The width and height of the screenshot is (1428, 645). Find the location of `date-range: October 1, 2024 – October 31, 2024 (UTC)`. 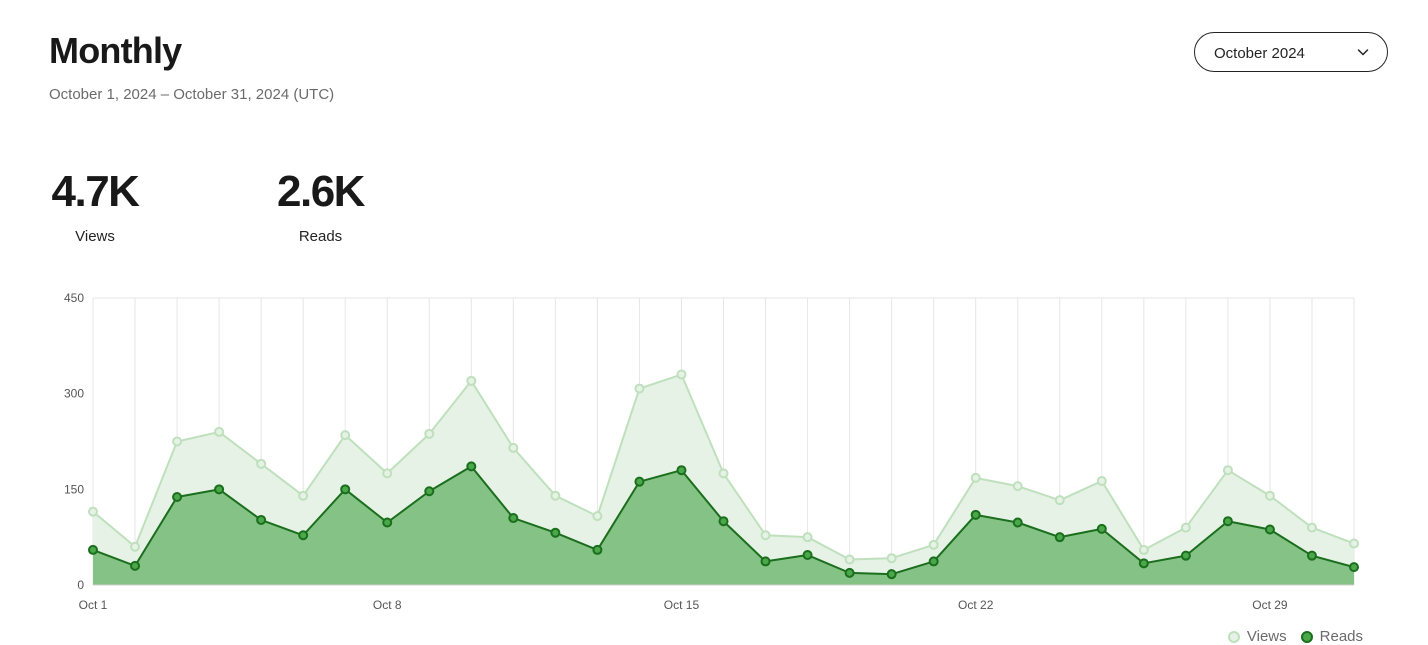

date-range: October 1, 2024 – October 31, 2024 (UTC) is located at coordinates (192, 94).